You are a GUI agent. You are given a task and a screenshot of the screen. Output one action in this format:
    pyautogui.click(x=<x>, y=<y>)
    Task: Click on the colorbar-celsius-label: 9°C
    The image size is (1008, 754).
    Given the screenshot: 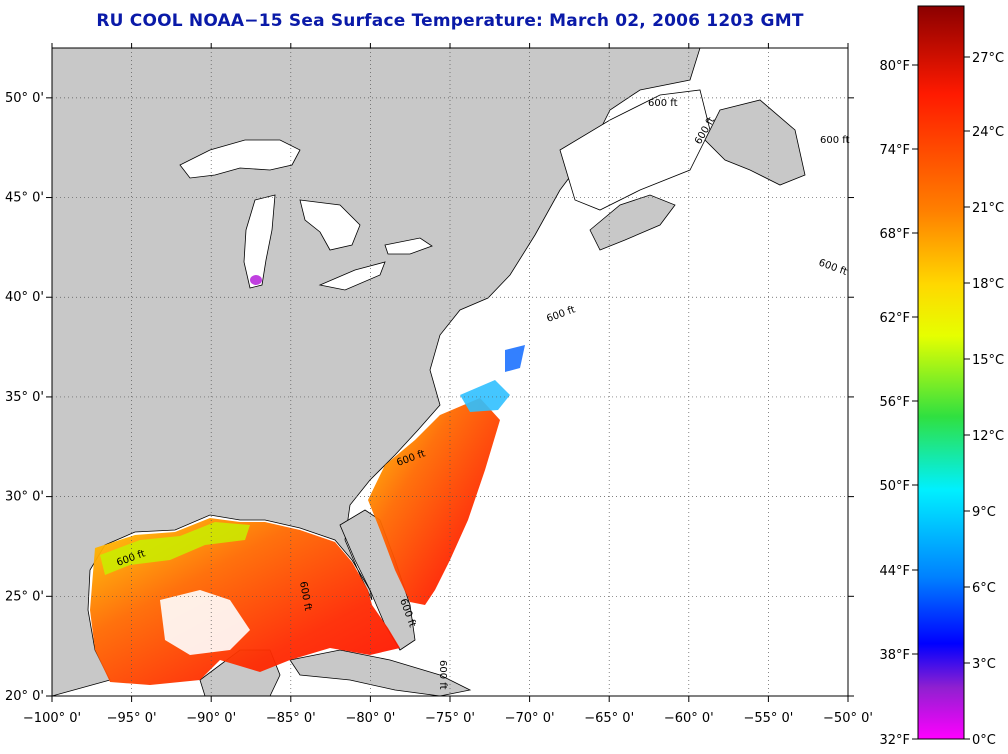 What is the action you would take?
    pyautogui.click(x=984, y=512)
    